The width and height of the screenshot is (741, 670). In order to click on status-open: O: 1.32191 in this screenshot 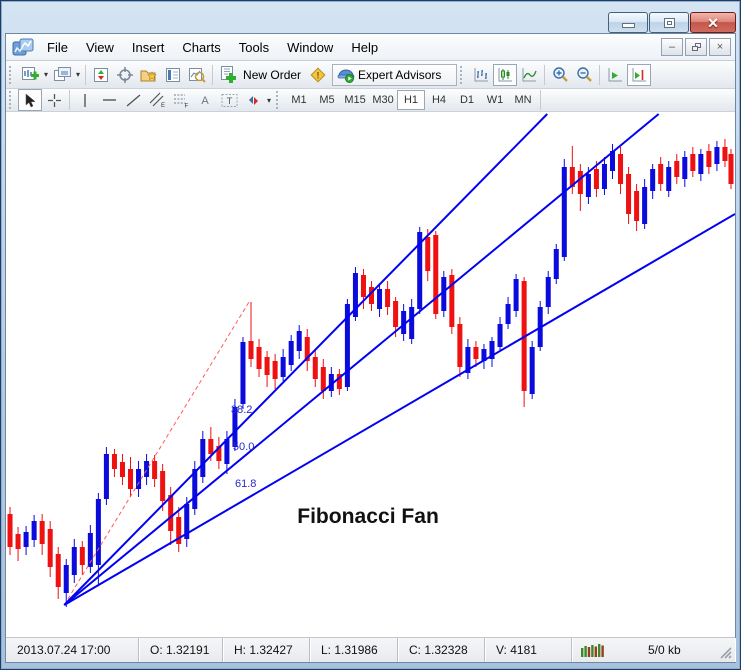, I will do `click(181, 650)`.